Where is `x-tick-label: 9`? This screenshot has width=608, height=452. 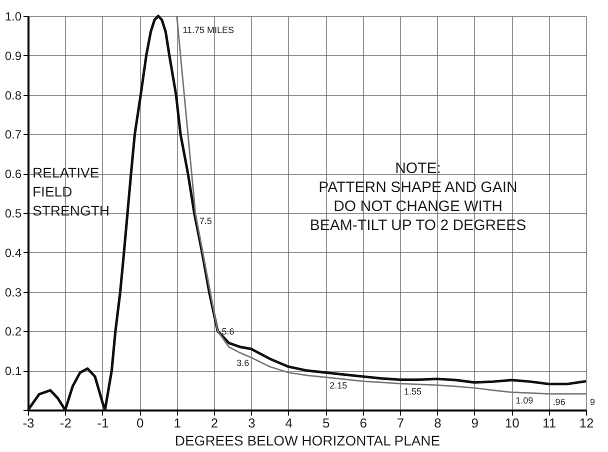
x-tick-label: 9 is located at coordinates (475, 423).